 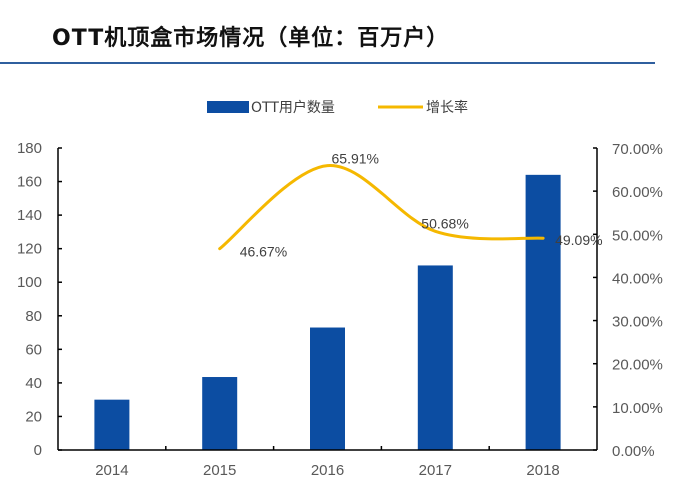 What do you see at coordinates (637, 408) in the screenshot?
I see `right-tick-label: 10.00%` at bounding box center [637, 408].